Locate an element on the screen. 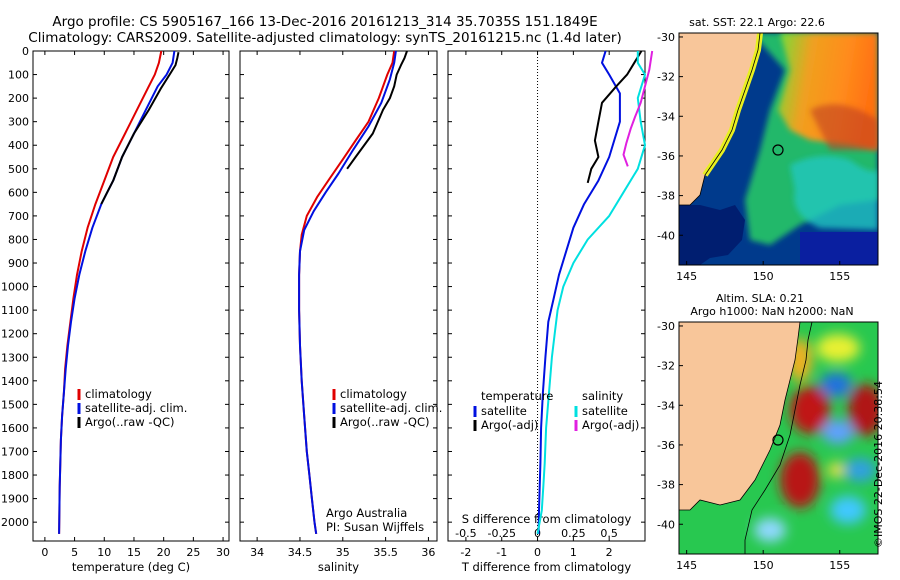 The width and height of the screenshot is (900, 580). y-tick-label: 800 is located at coordinates (18, 239).